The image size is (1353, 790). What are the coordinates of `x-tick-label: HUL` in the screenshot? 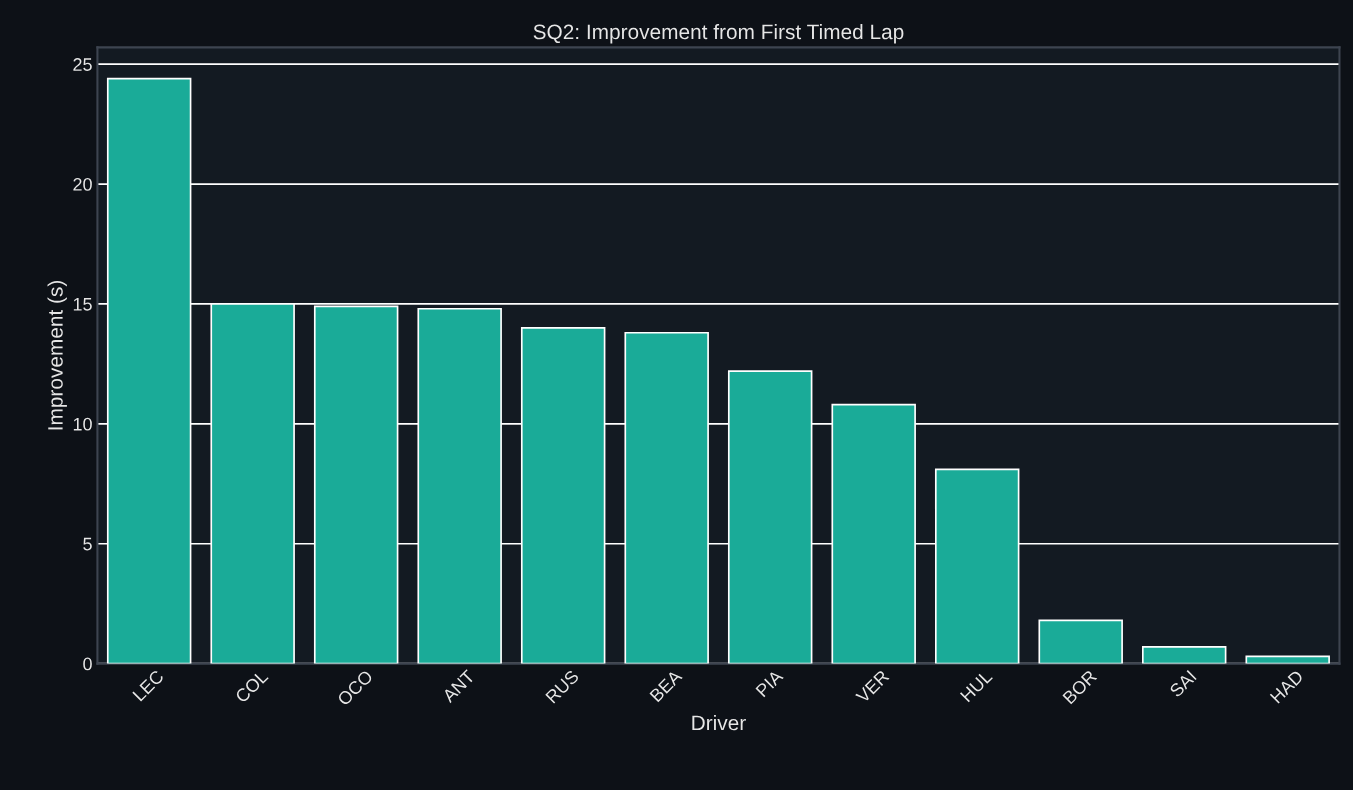 It's located at (976, 686).